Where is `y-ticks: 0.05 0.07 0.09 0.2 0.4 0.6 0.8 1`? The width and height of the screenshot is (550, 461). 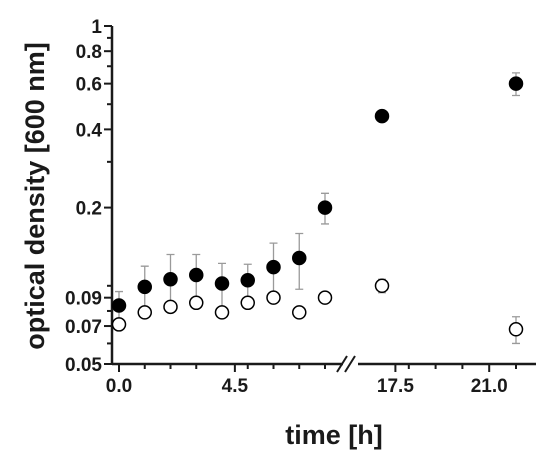 y-ticks: 0.05 0.07 0.09 0.2 0.4 0.6 0.8 1 is located at coordinates (88, 196).